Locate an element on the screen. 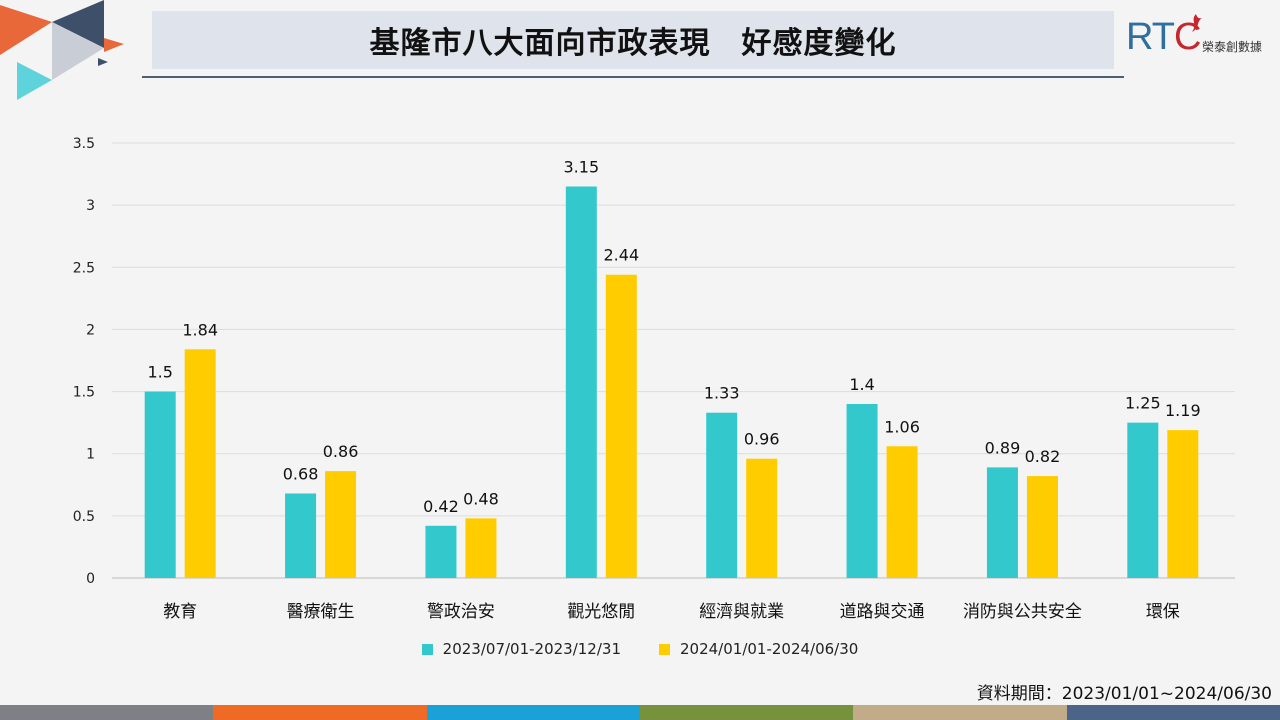 This screenshot has height=720, width=1280. title-underline is located at coordinates (633, 77).